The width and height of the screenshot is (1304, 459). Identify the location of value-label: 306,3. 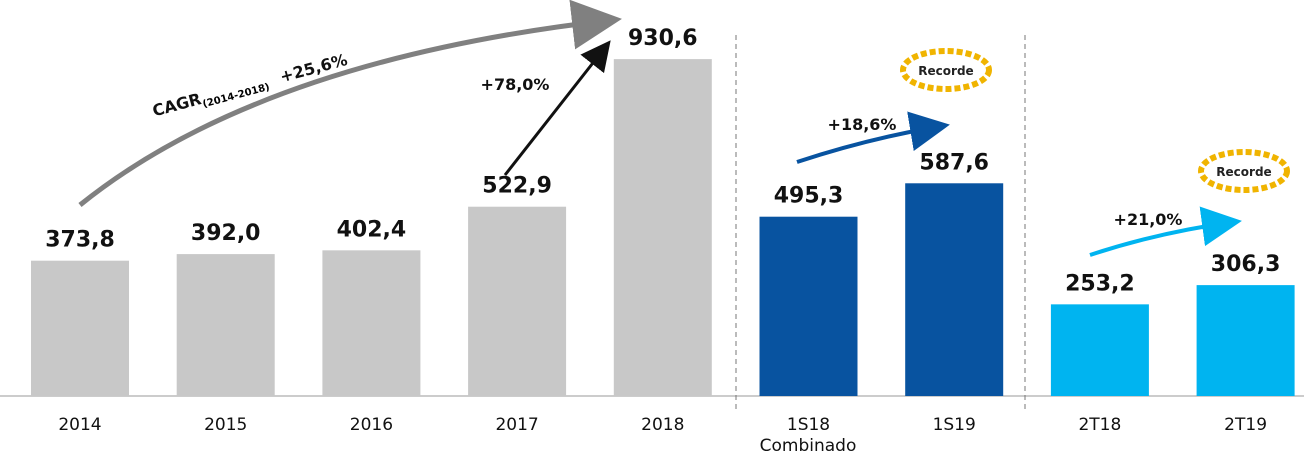
(1246, 264).